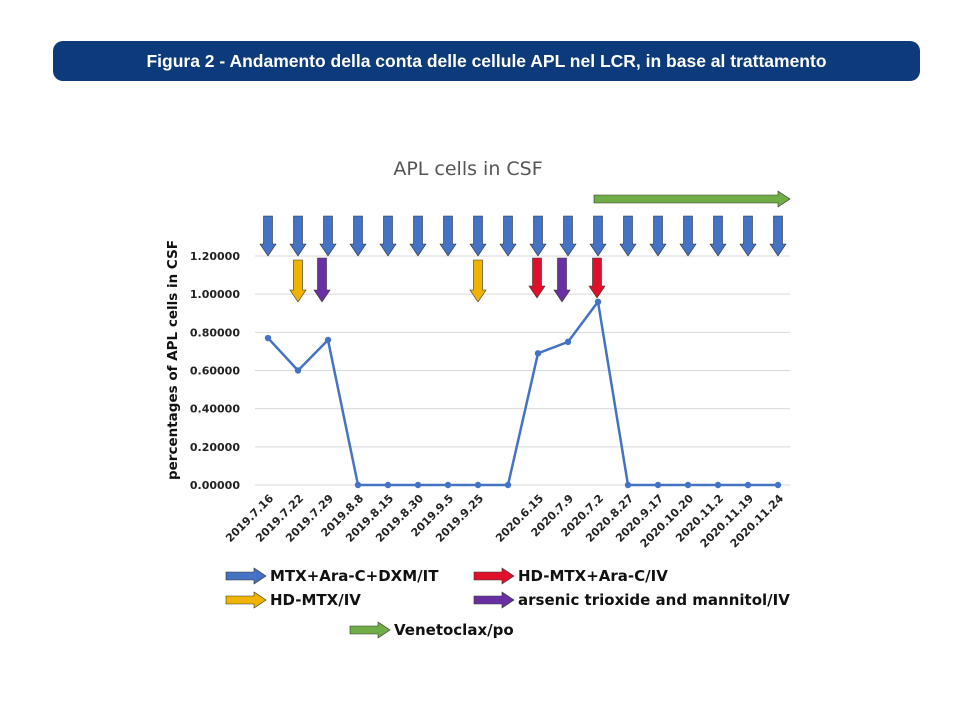  I want to click on y-tick-label: 0.20000, so click(215, 447).